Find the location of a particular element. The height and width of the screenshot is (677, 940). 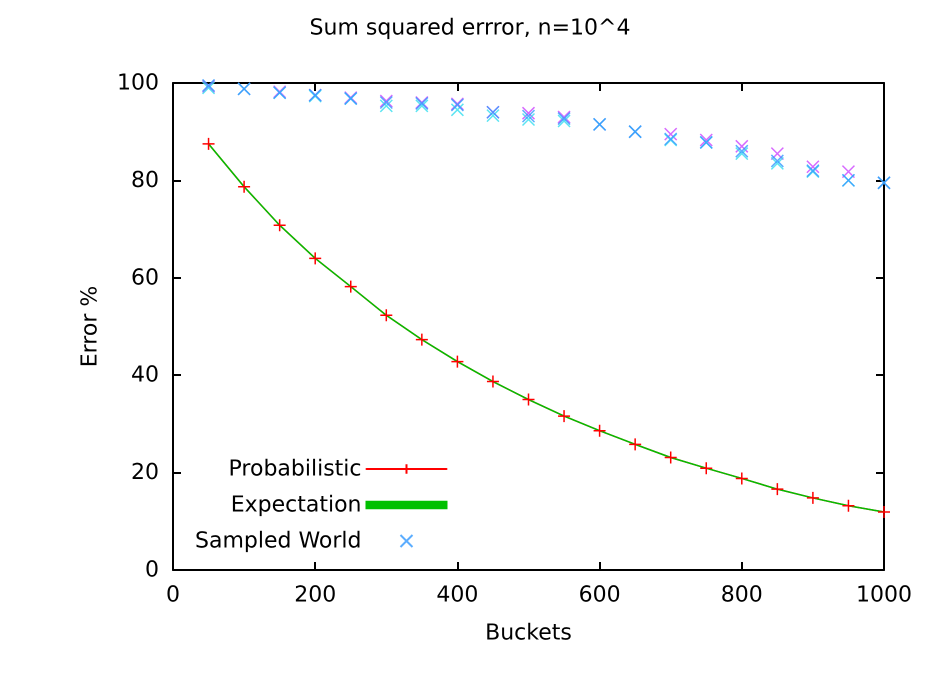

y-tick-label: 20 is located at coordinates (145, 473).